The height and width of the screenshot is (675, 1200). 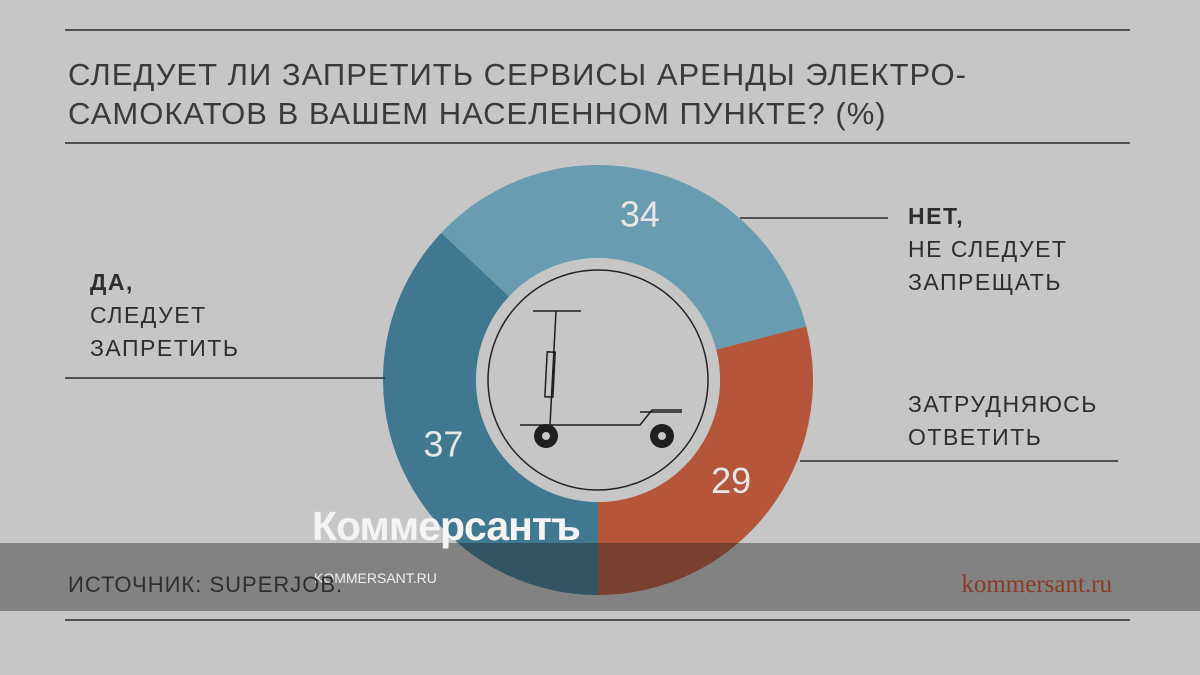 I want to click on icon-ring, so click(x=598, y=380).